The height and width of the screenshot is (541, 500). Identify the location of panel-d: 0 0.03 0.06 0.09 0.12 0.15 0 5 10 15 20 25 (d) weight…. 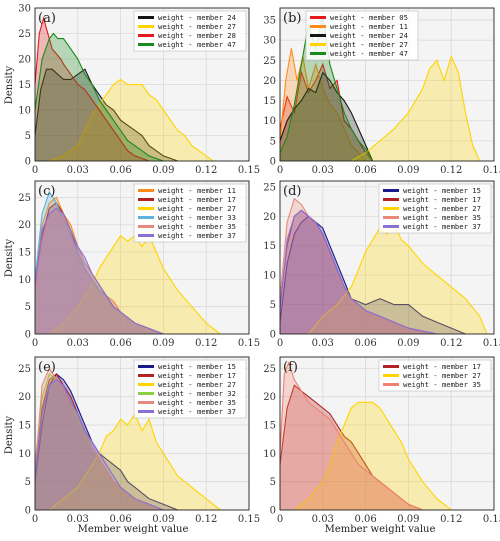
(381, 264).